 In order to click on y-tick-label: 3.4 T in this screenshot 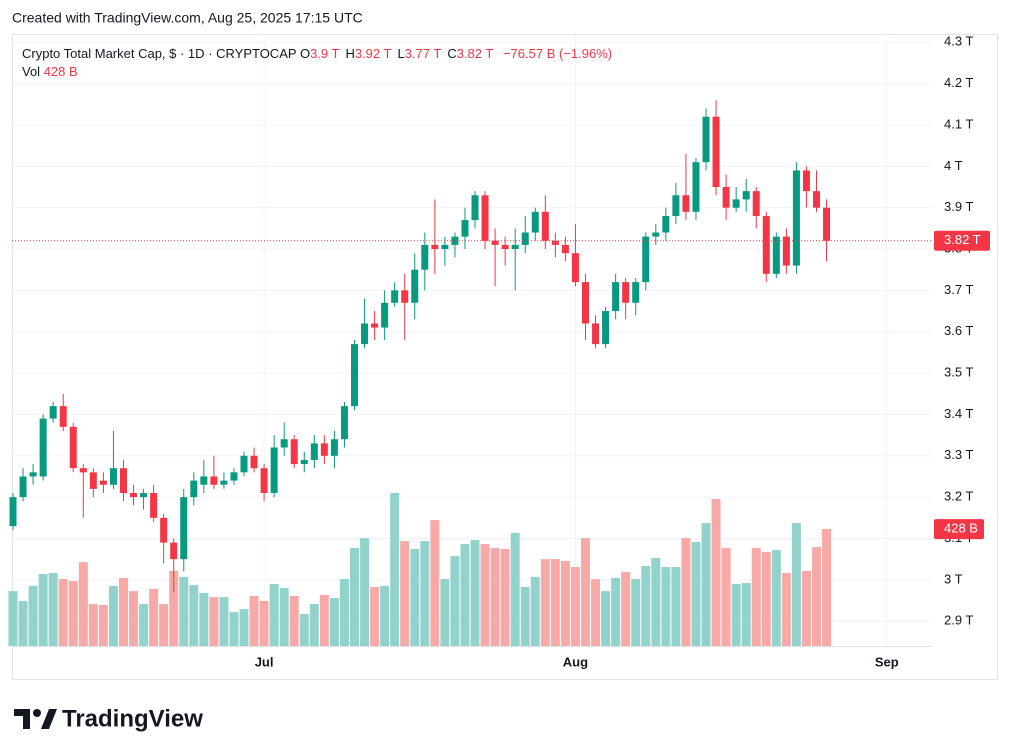, I will do `click(958, 413)`.